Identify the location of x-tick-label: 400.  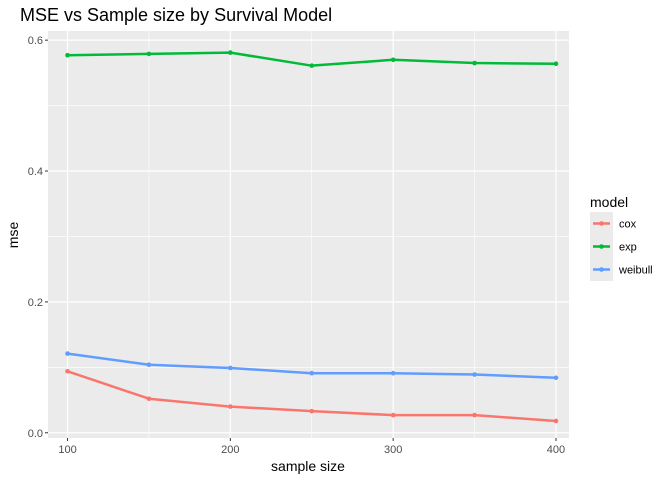
(556, 450).